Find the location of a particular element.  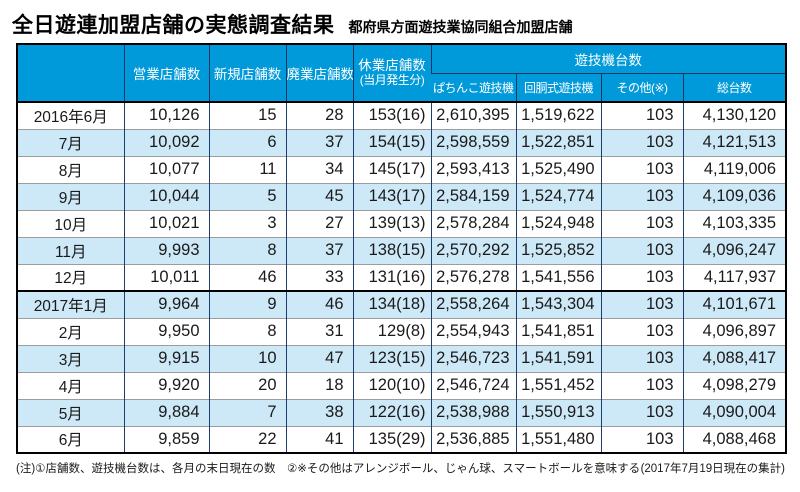

value-cell: 34 is located at coordinates (319, 169).